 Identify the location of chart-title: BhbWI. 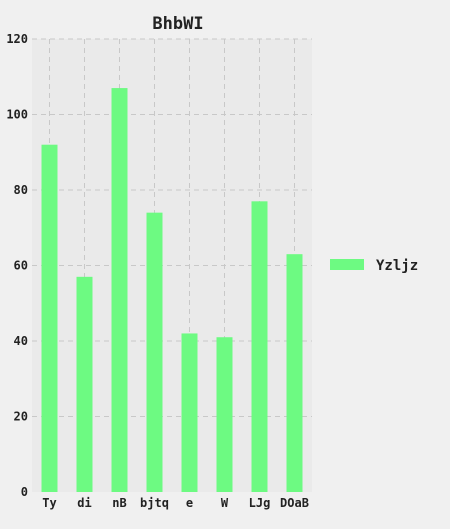
(177, 24).